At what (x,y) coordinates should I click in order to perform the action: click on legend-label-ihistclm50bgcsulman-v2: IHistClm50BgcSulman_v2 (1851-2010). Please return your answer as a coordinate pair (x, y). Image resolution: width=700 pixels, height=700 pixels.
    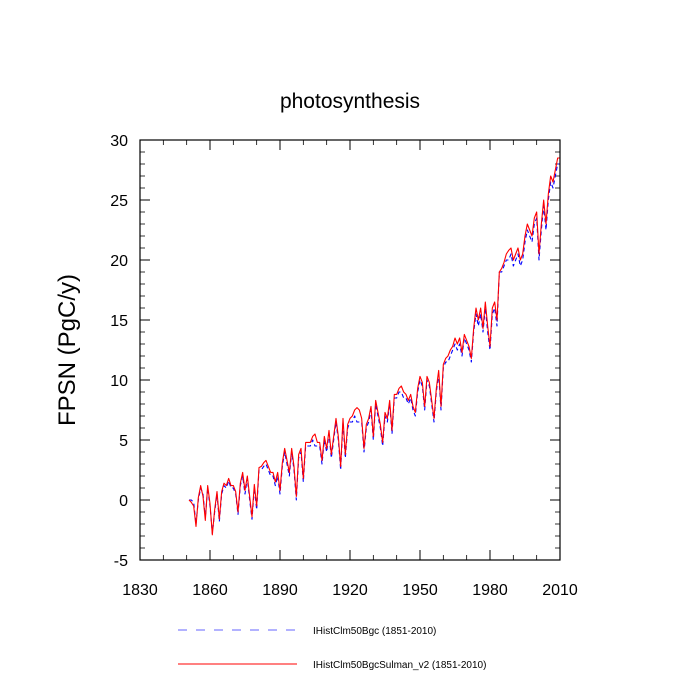
    Looking at the image, I should click on (399, 665).